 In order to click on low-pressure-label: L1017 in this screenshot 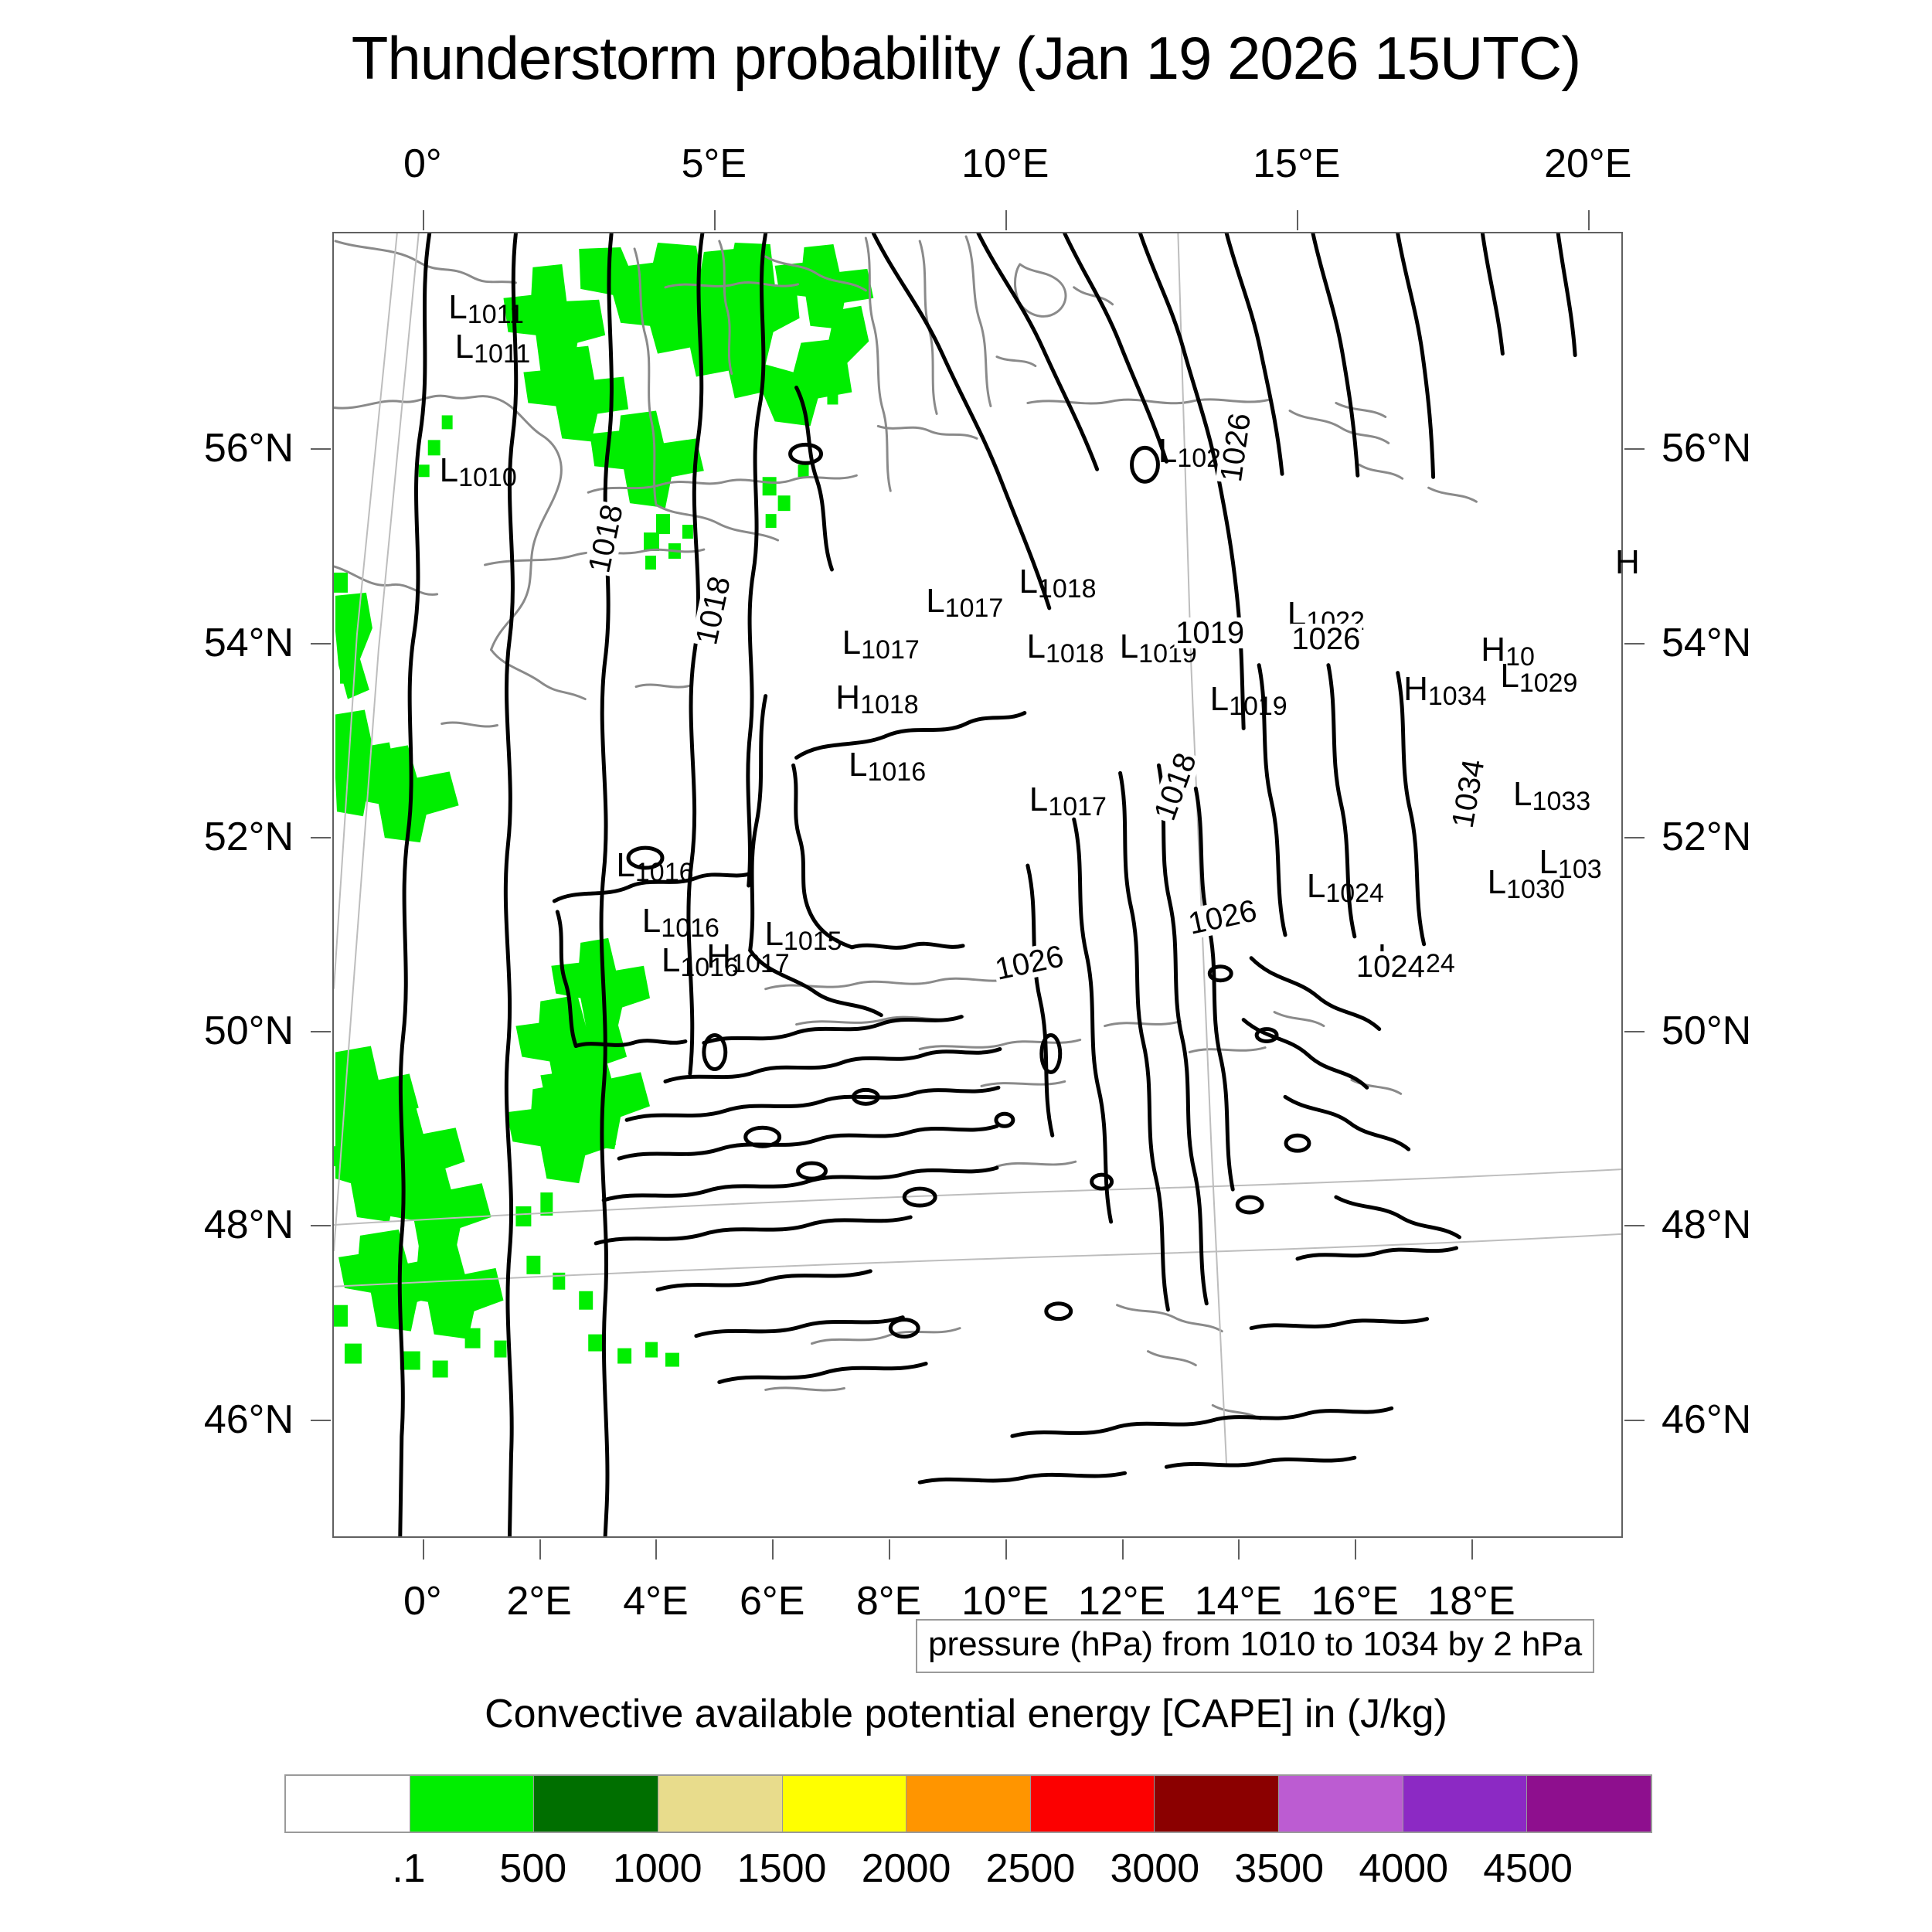, I will do `click(1068, 802)`.